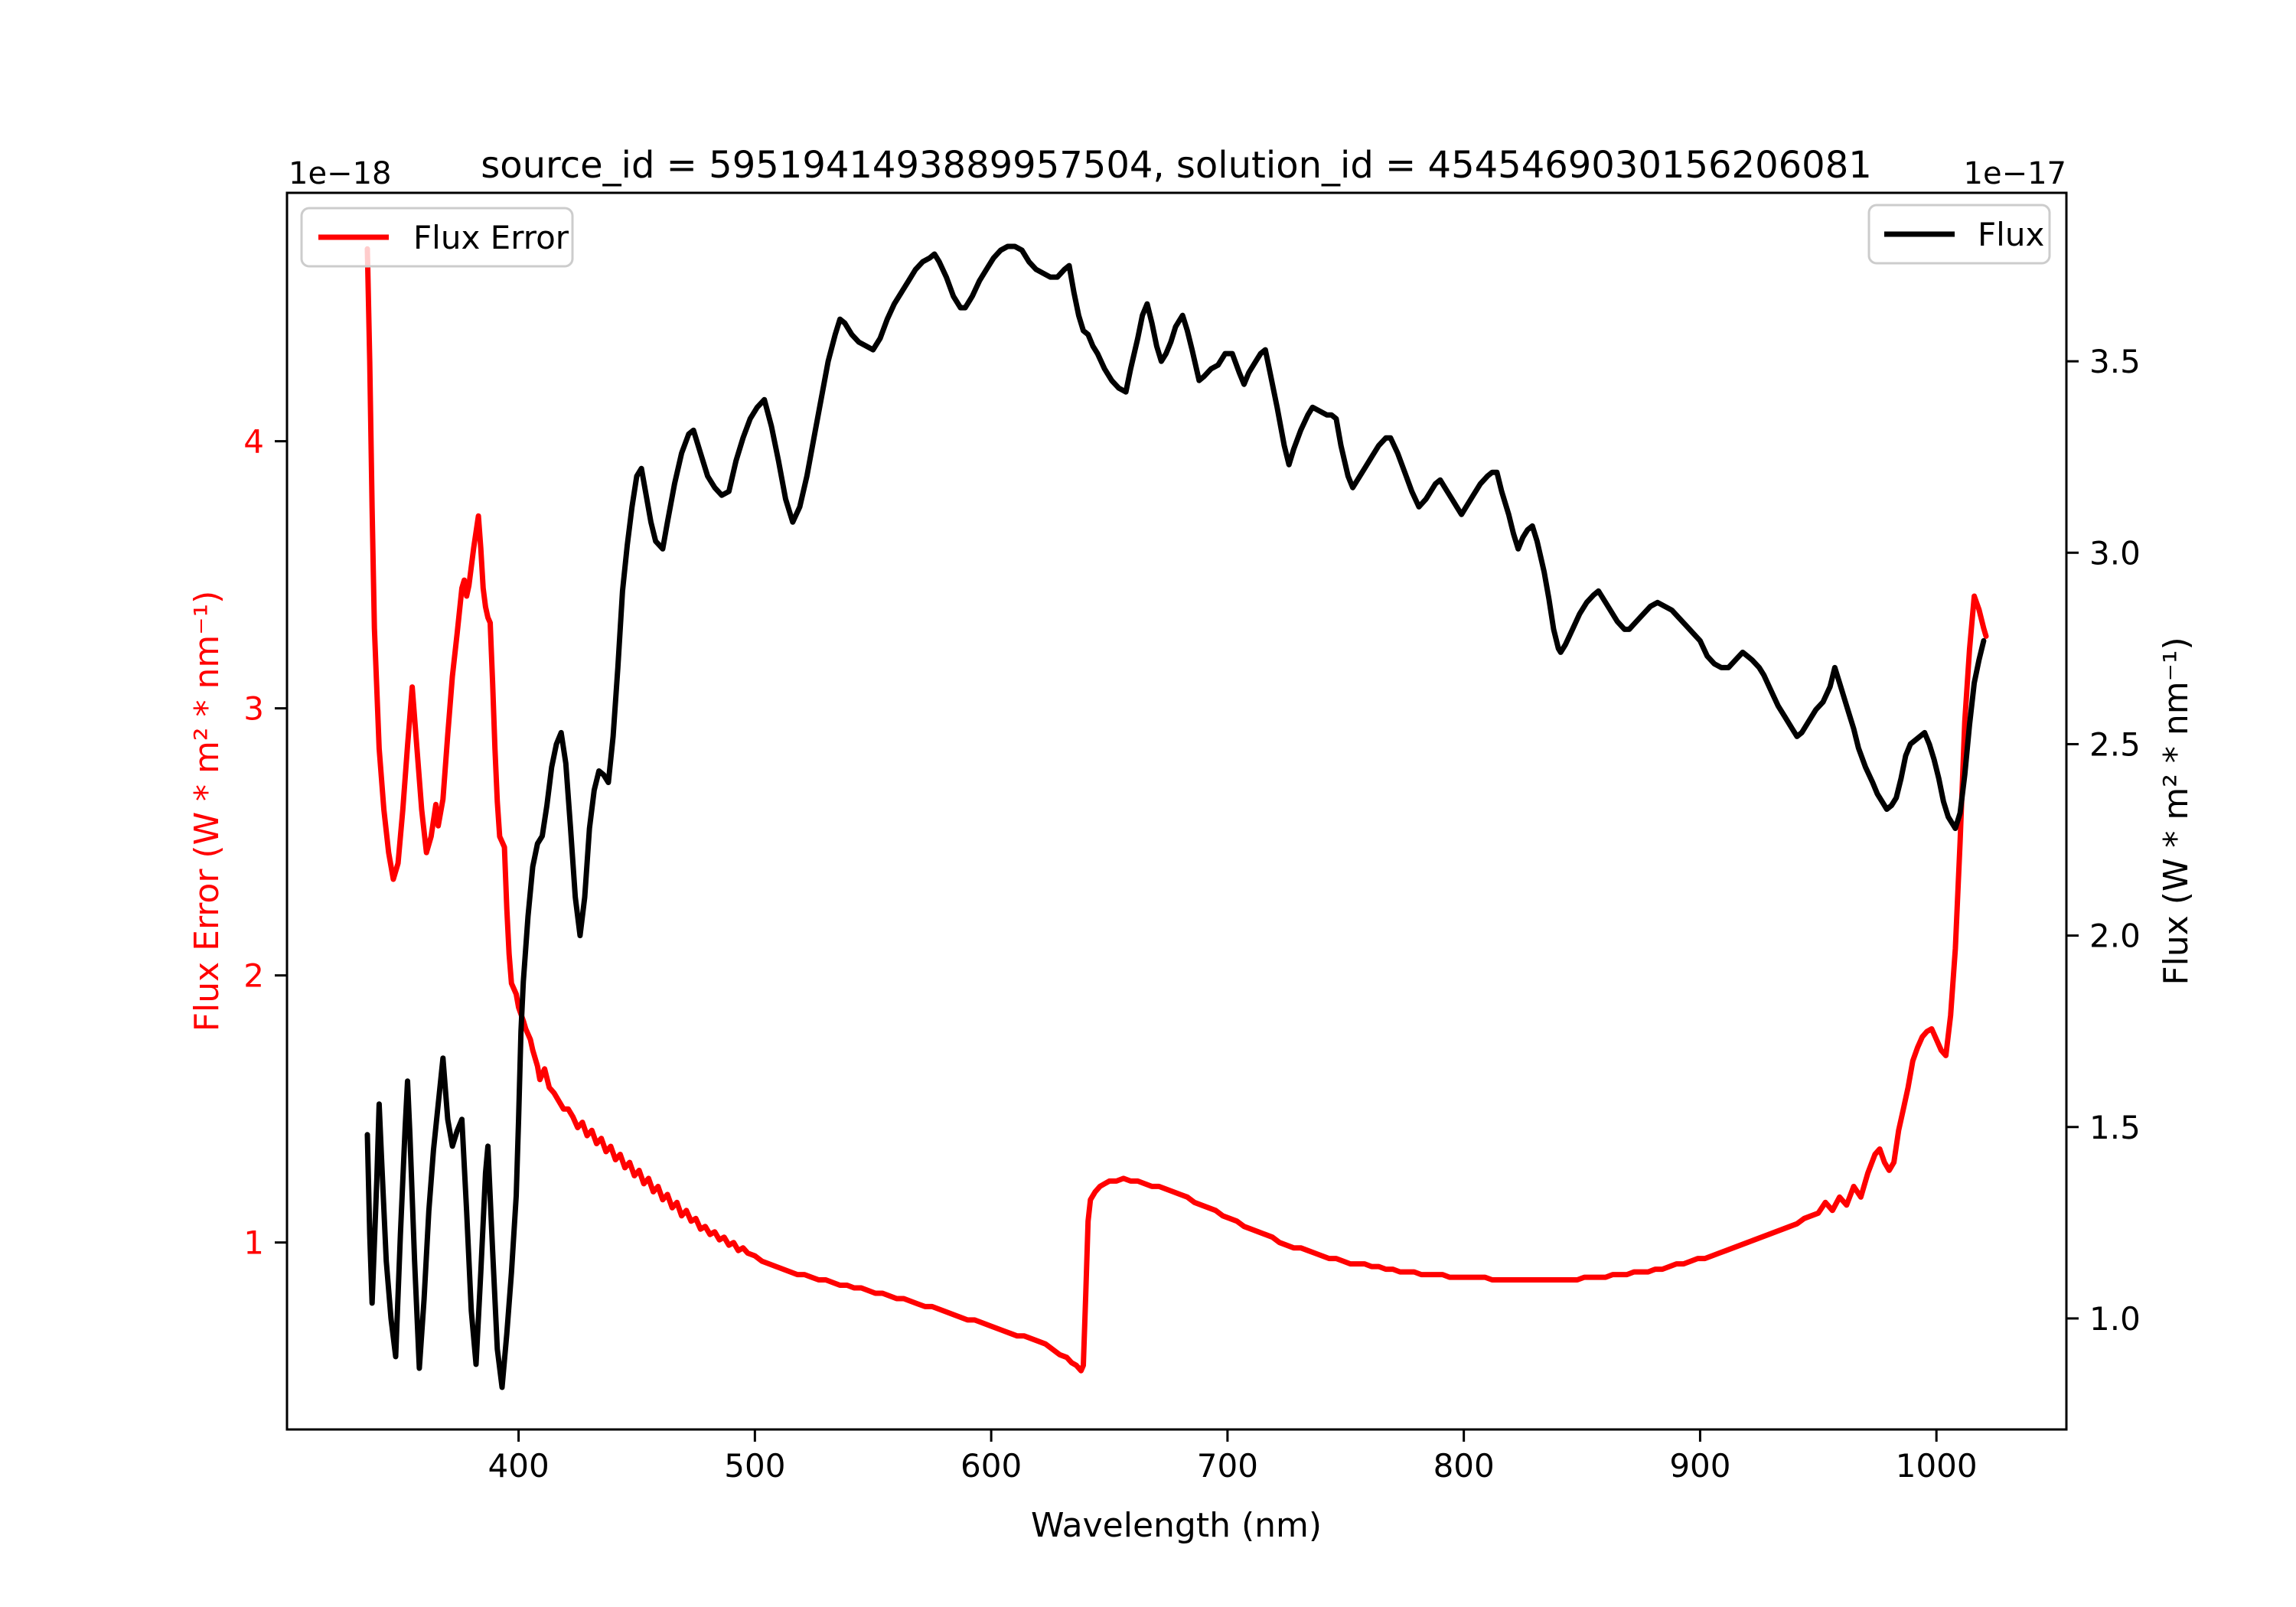 Image resolution: width=2296 pixels, height=1607 pixels. What do you see at coordinates (265, 843) in the screenshot?
I see `y-axis-left-ticks: 1 2 3 4` at bounding box center [265, 843].